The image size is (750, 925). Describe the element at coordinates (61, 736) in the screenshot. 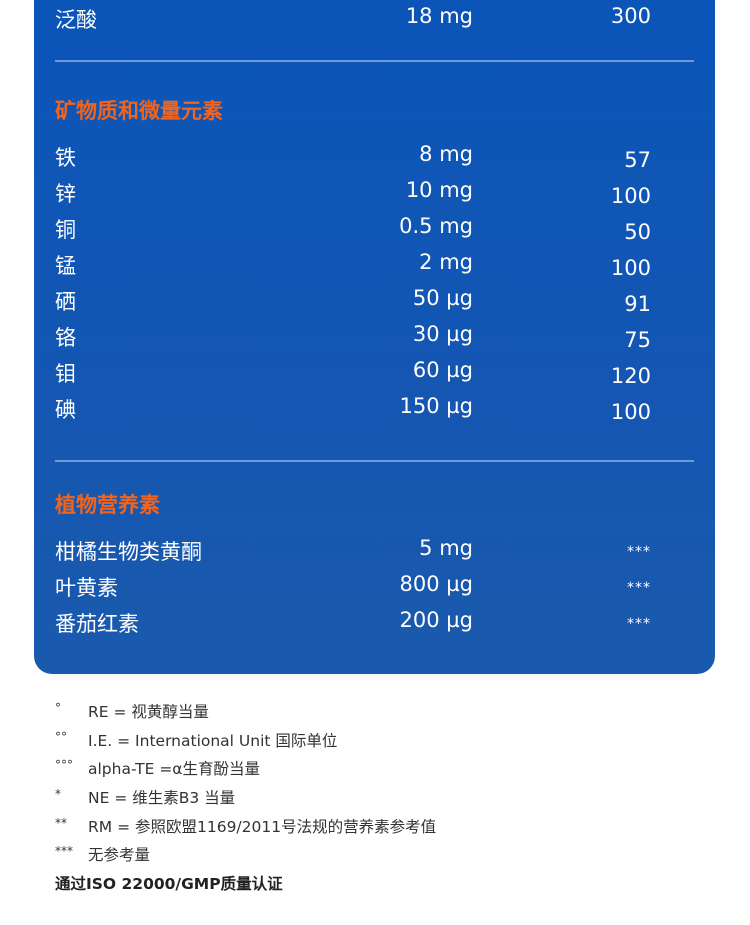

I see `footnote-symbol: °°` at that location.